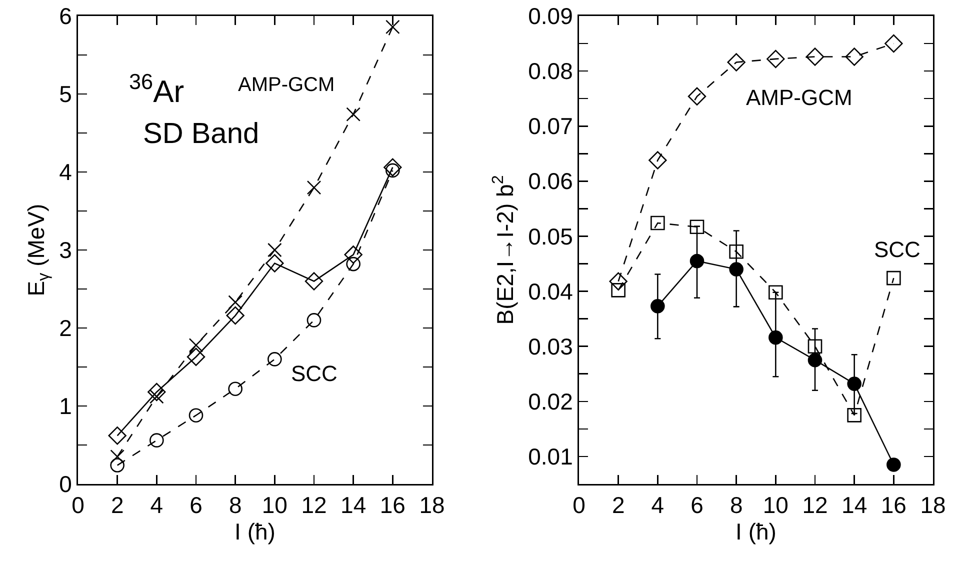 This screenshot has width=953, height=566. What do you see at coordinates (550, 401) in the screenshot?
I see `y-tick-label: 0.02` at bounding box center [550, 401].